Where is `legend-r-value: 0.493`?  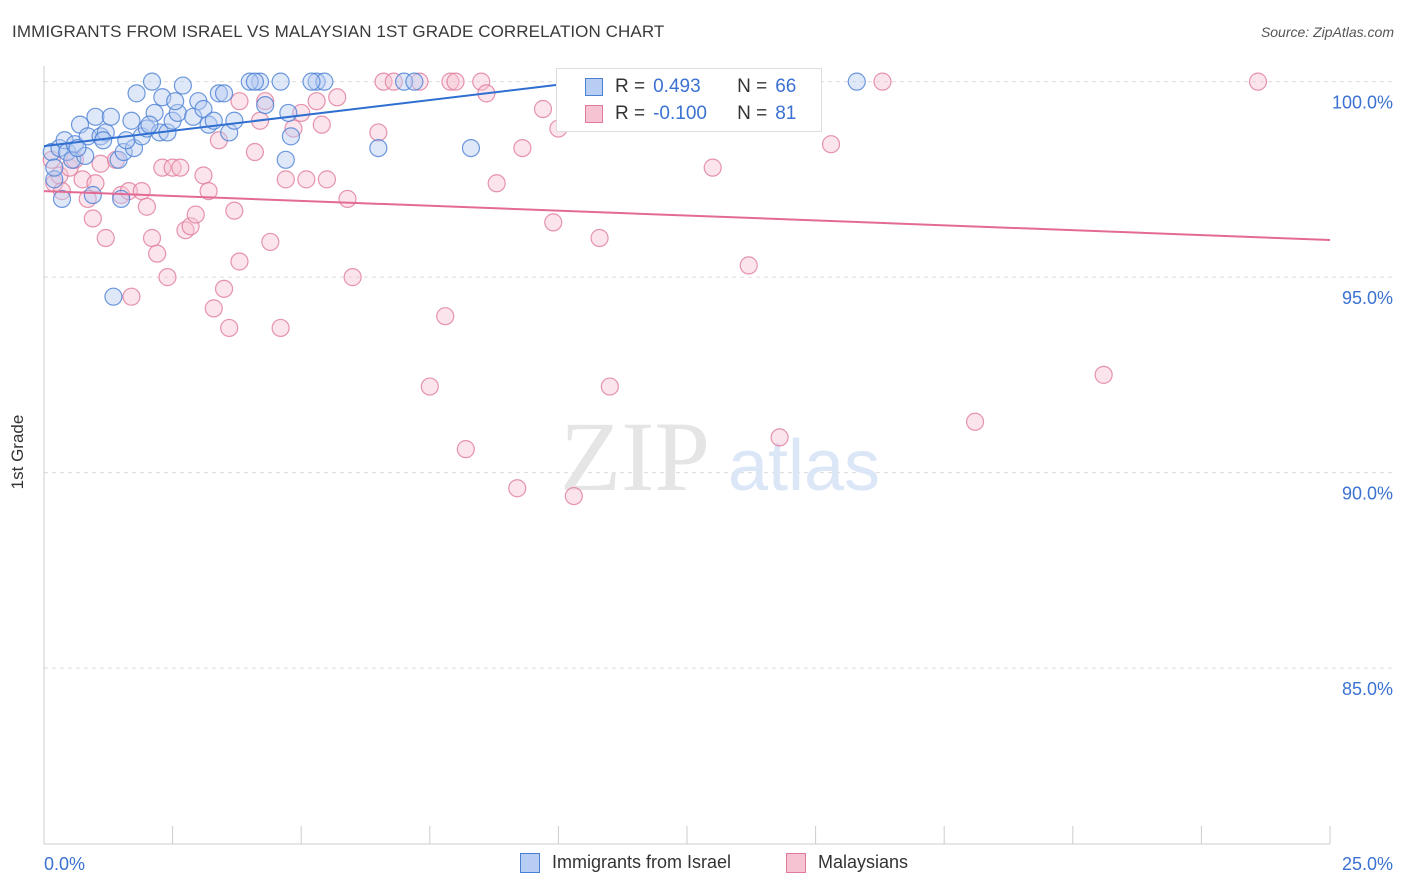
legend-r-value: 0.493 is located at coordinates (677, 86).